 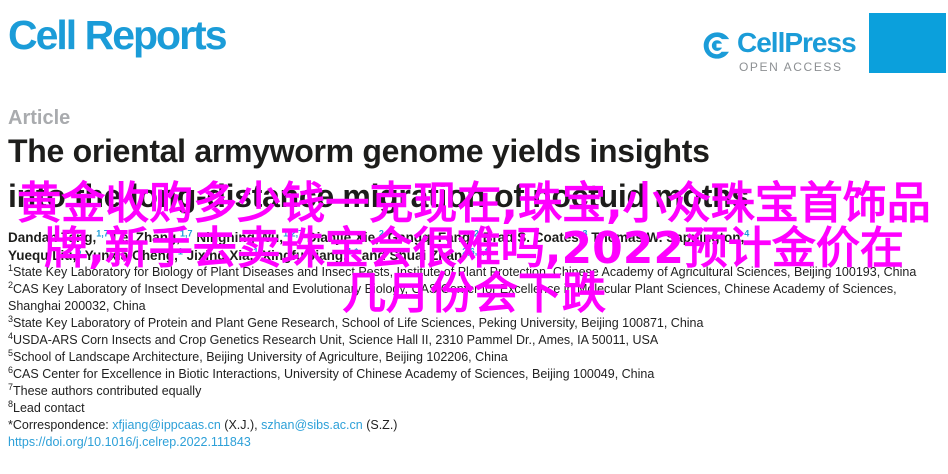 What do you see at coordinates (312, 425) in the screenshot?
I see `email-link: szhan@sibs.ac.cn` at bounding box center [312, 425].